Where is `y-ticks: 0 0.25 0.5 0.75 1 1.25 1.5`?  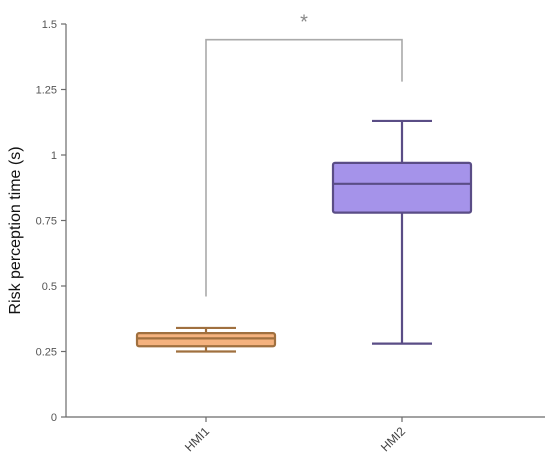
y-ticks: 0 0.25 0.5 0.75 1 1.25 1.5 is located at coordinates (51, 221).